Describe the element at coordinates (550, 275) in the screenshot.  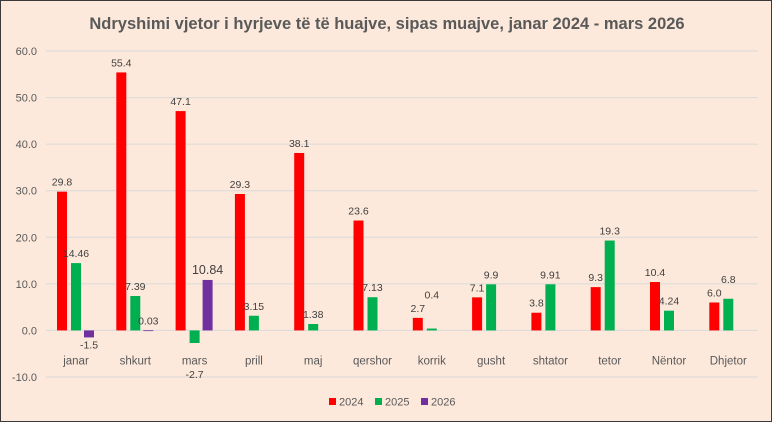
I see `data-label: 9.91` at that location.